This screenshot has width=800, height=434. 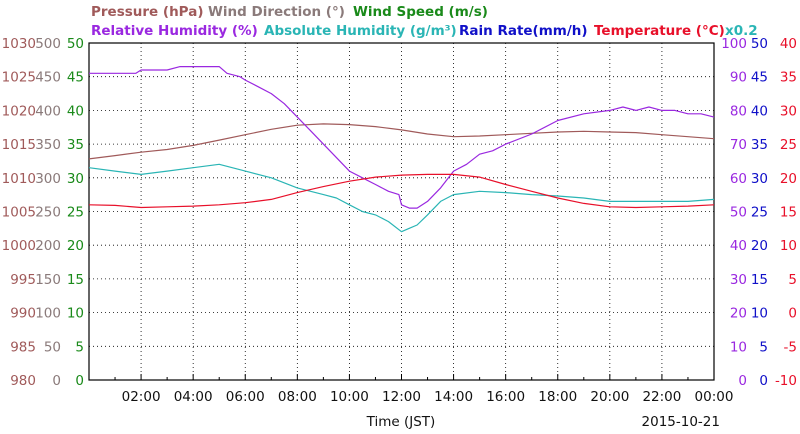 What do you see at coordinates (349, 397) in the screenshot?
I see `x-tick-label: 10:00` at bounding box center [349, 397].